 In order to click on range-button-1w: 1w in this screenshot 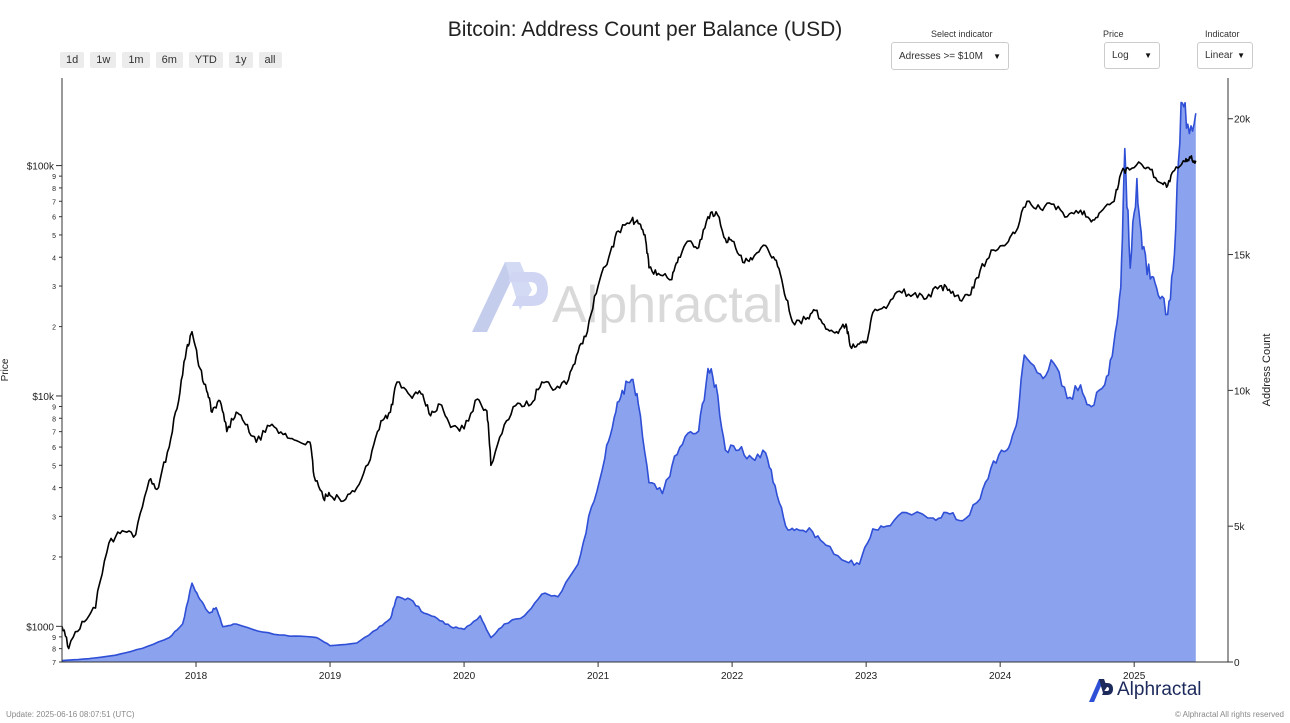, I will do `click(103, 60)`.